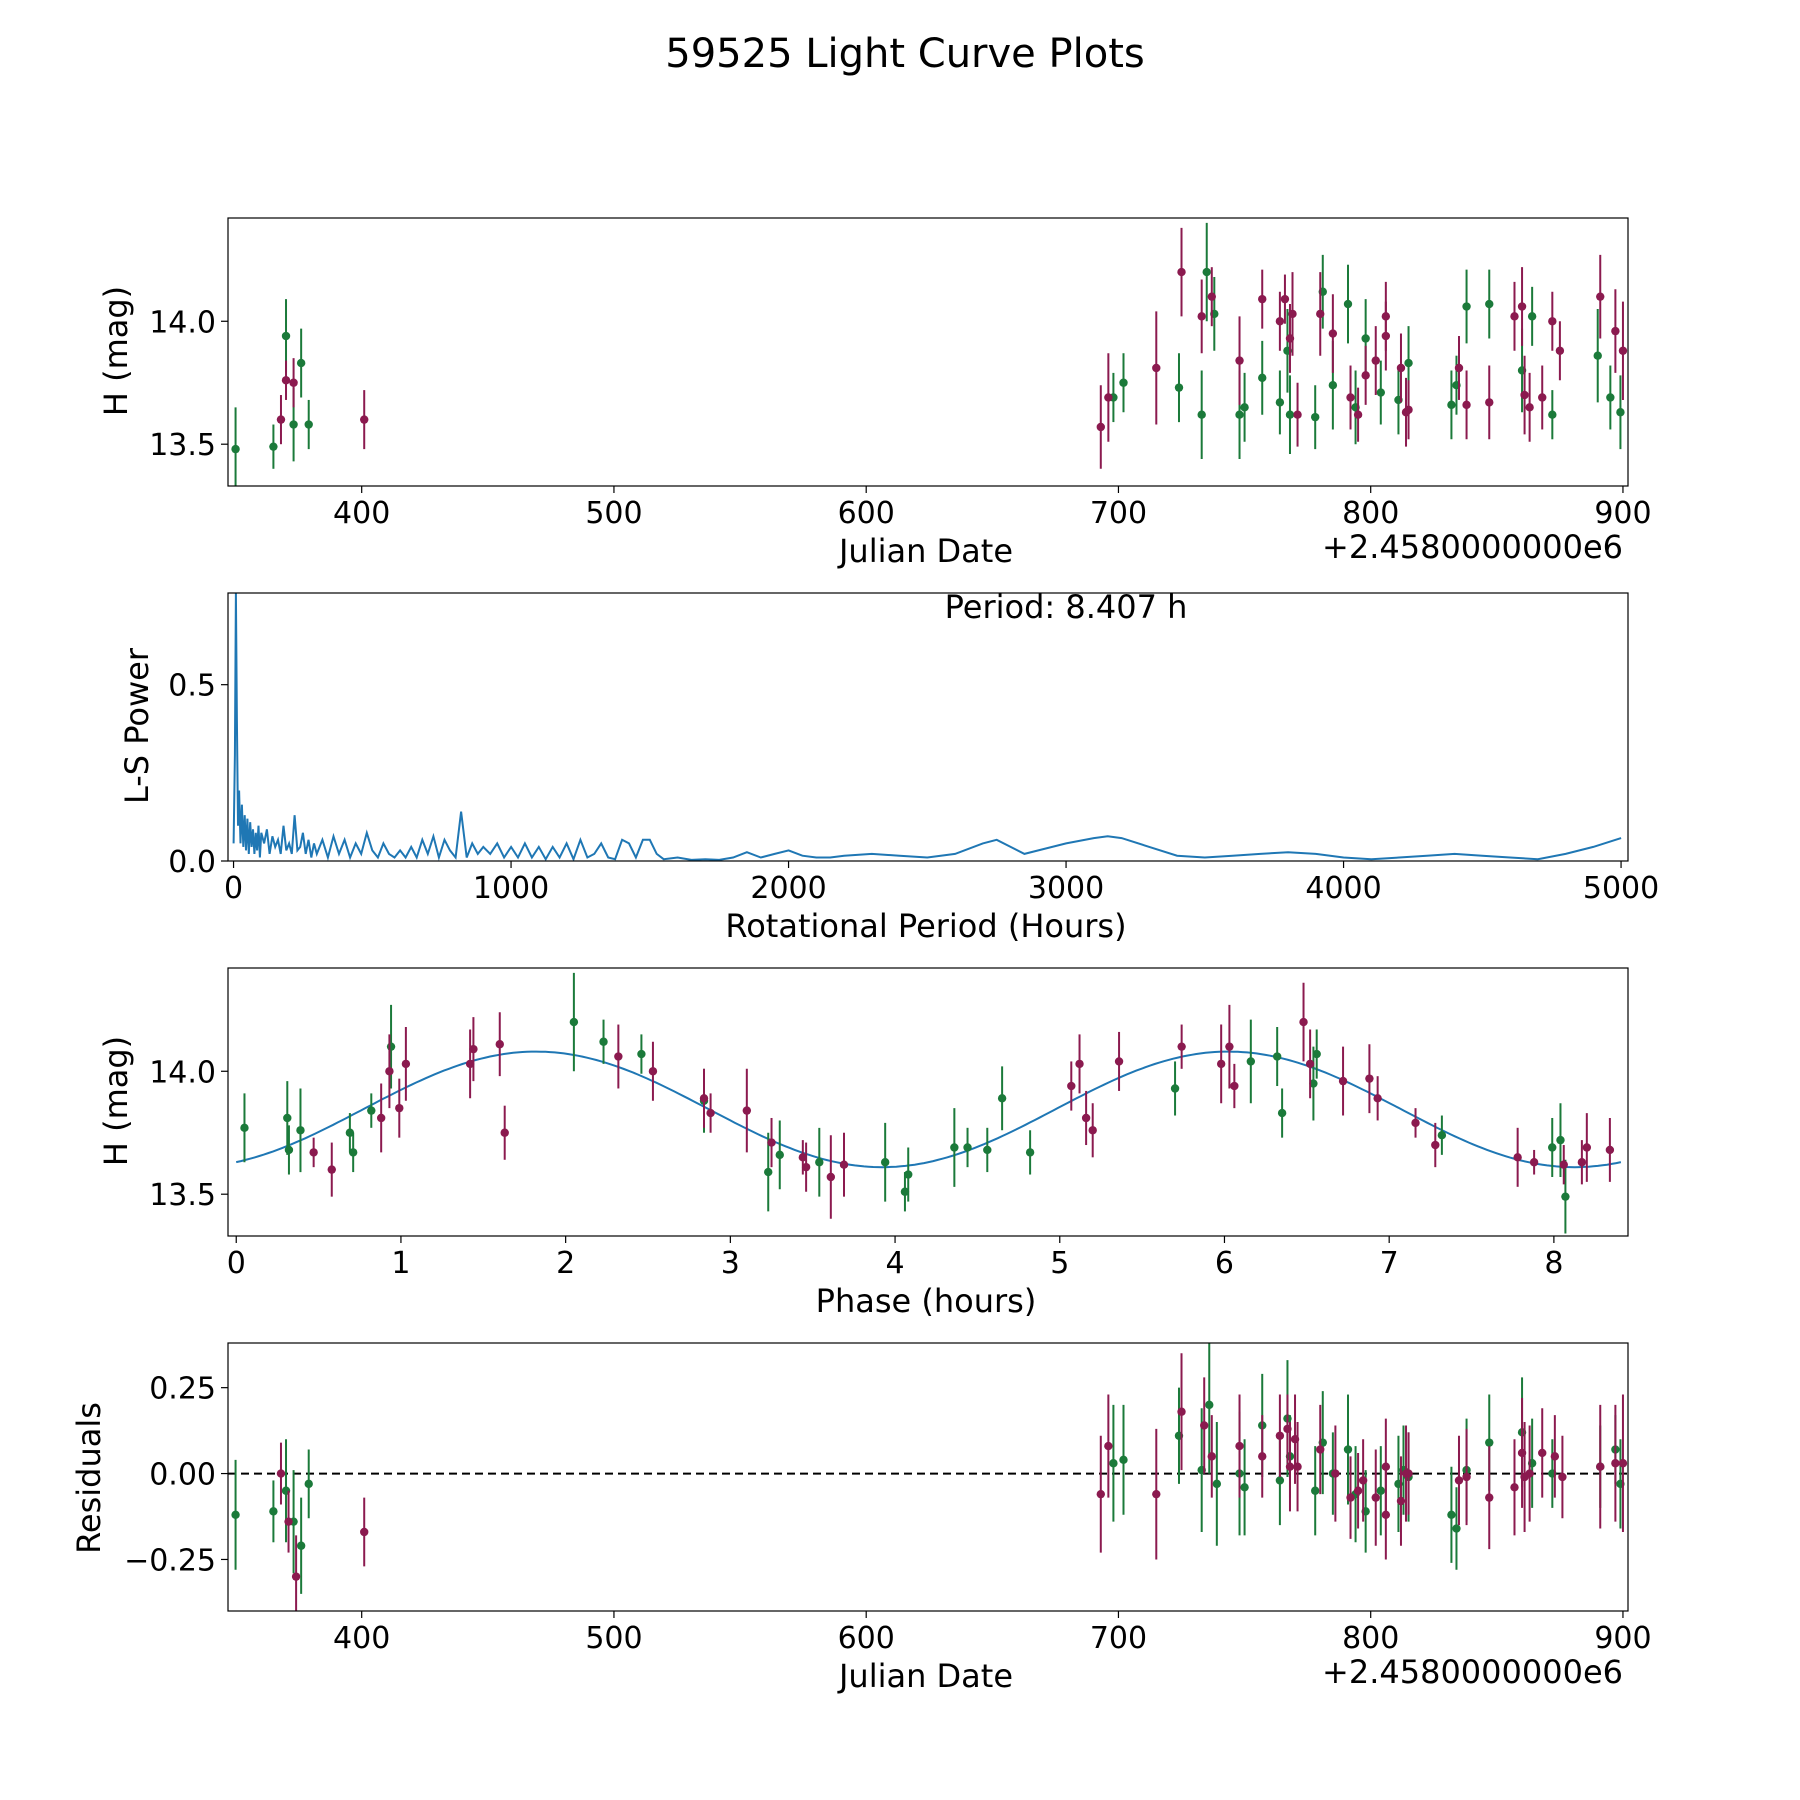 Image resolution: width=1800 pixels, height=1800 pixels. Describe the element at coordinates (511, 888) in the screenshot. I see `x-tick-label: 1000` at that location.